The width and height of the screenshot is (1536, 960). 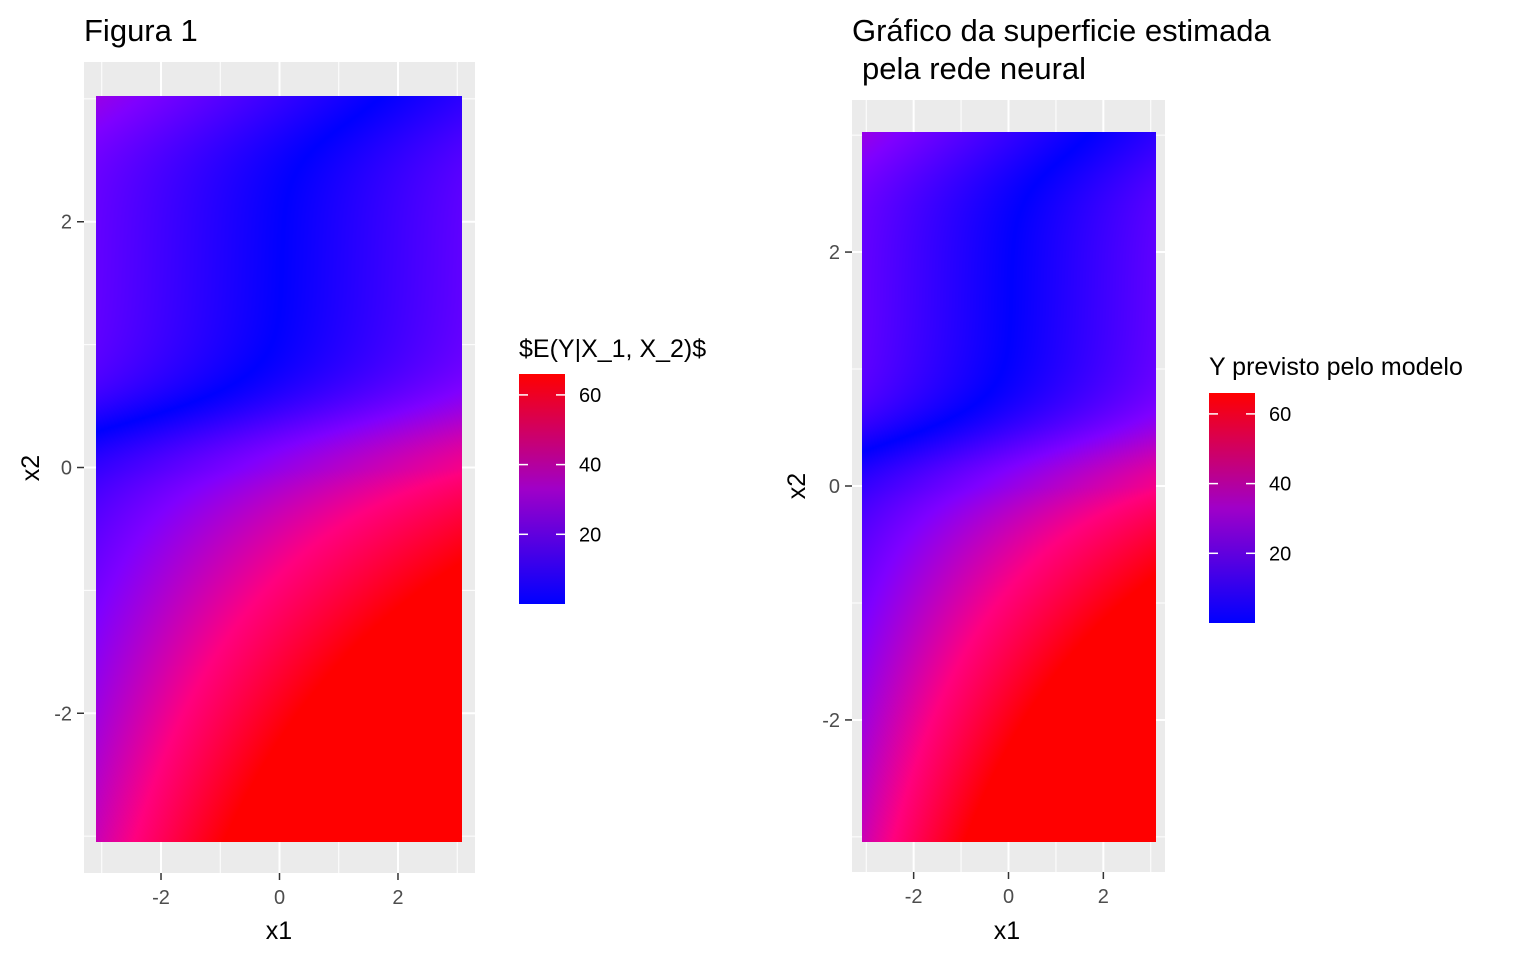 What do you see at coordinates (1009, 487) in the screenshot?
I see `right-surface` at bounding box center [1009, 487].